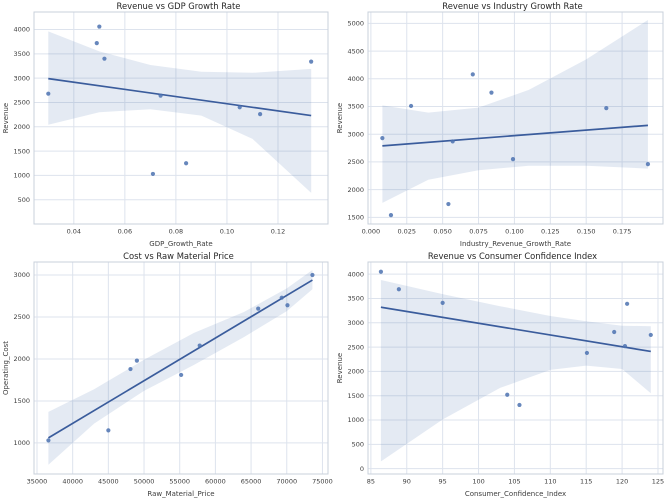 This screenshot has width=669, height=500. What do you see at coordinates (6, 368) in the screenshot?
I see `y-axis-label: Operating_Cost` at bounding box center [6, 368].